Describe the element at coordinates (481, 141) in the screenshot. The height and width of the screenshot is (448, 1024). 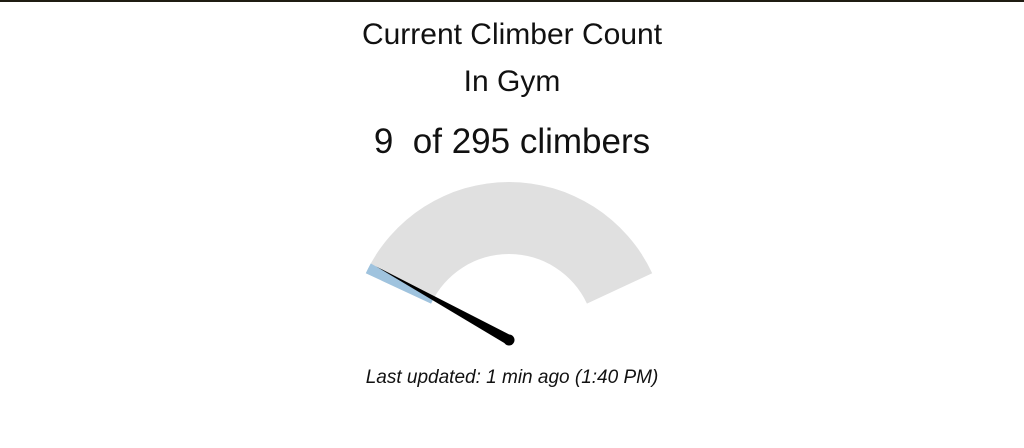
I see `capacity-count: 295` at that location.